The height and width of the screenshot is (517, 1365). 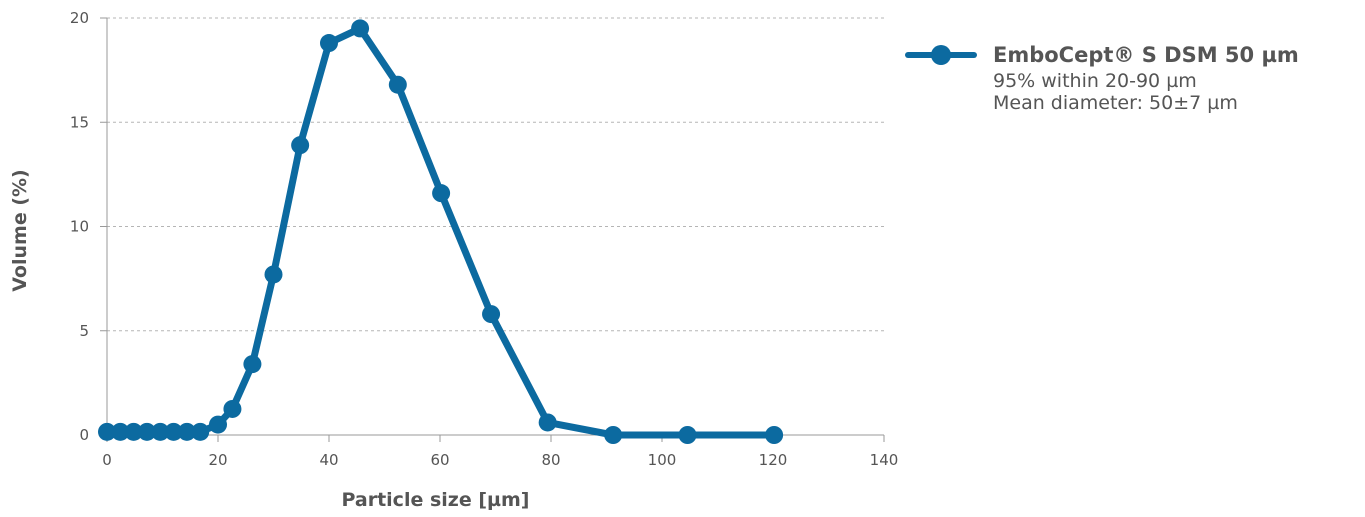 What do you see at coordinates (941, 55) in the screenshot?
I see `legend-marker` at bounding box center [941, 55].